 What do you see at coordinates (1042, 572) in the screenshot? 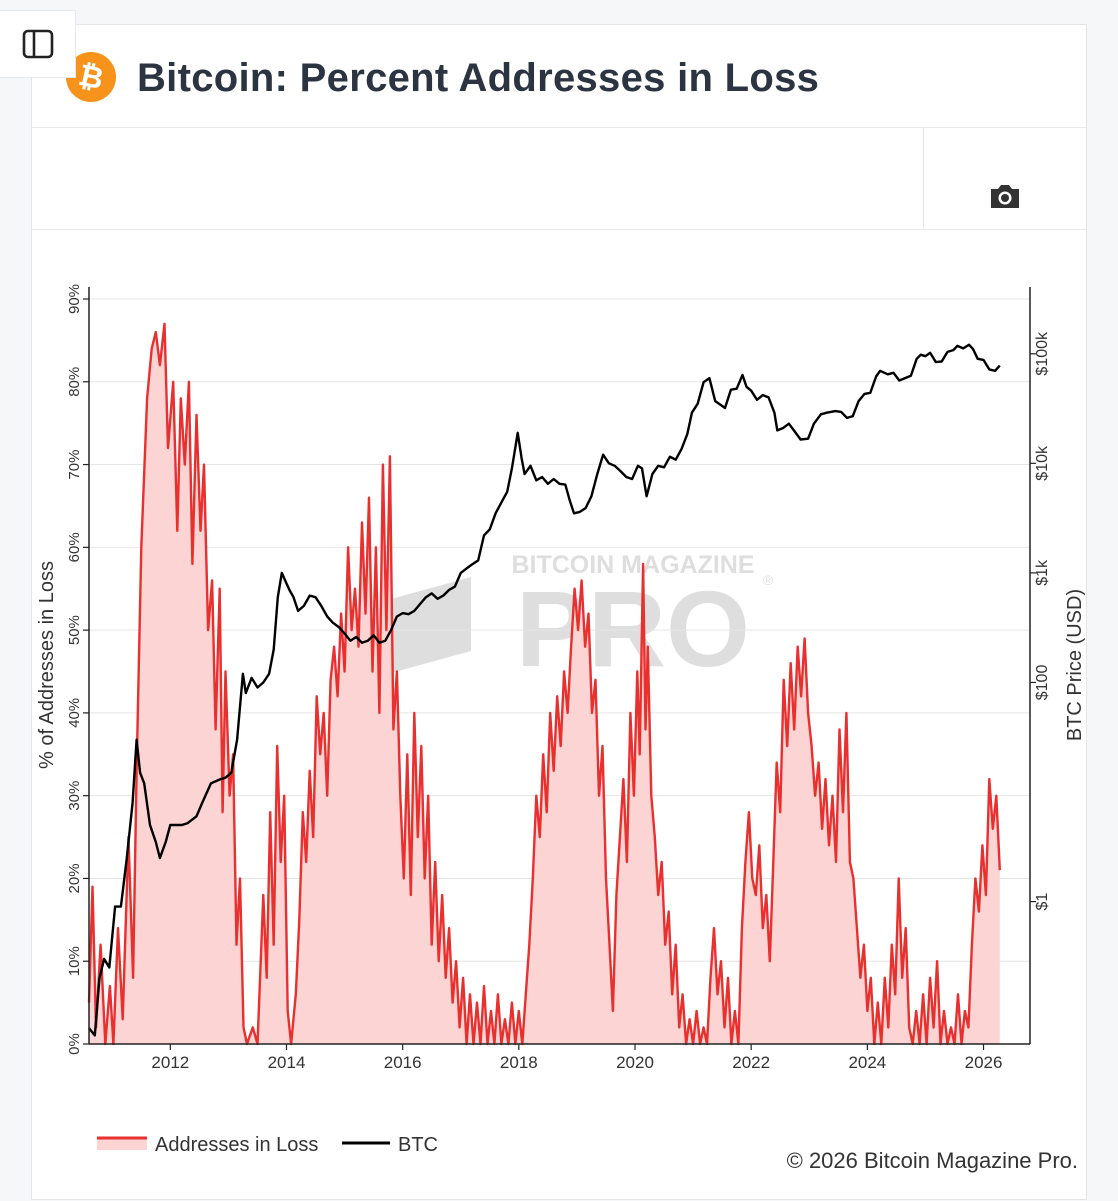
I see `y2-tick-label: $1k` at bounding box center [1042, 572].